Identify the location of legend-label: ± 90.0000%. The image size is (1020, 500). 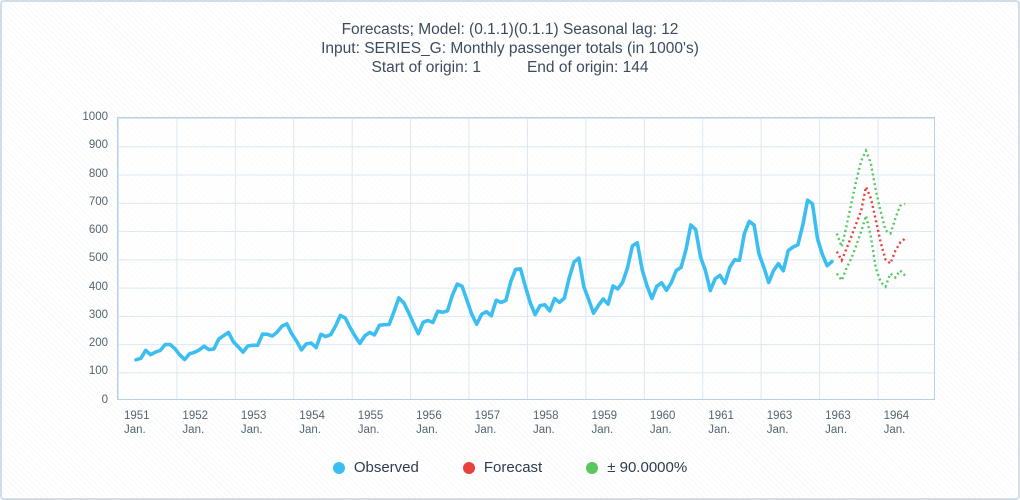
(647, 467).